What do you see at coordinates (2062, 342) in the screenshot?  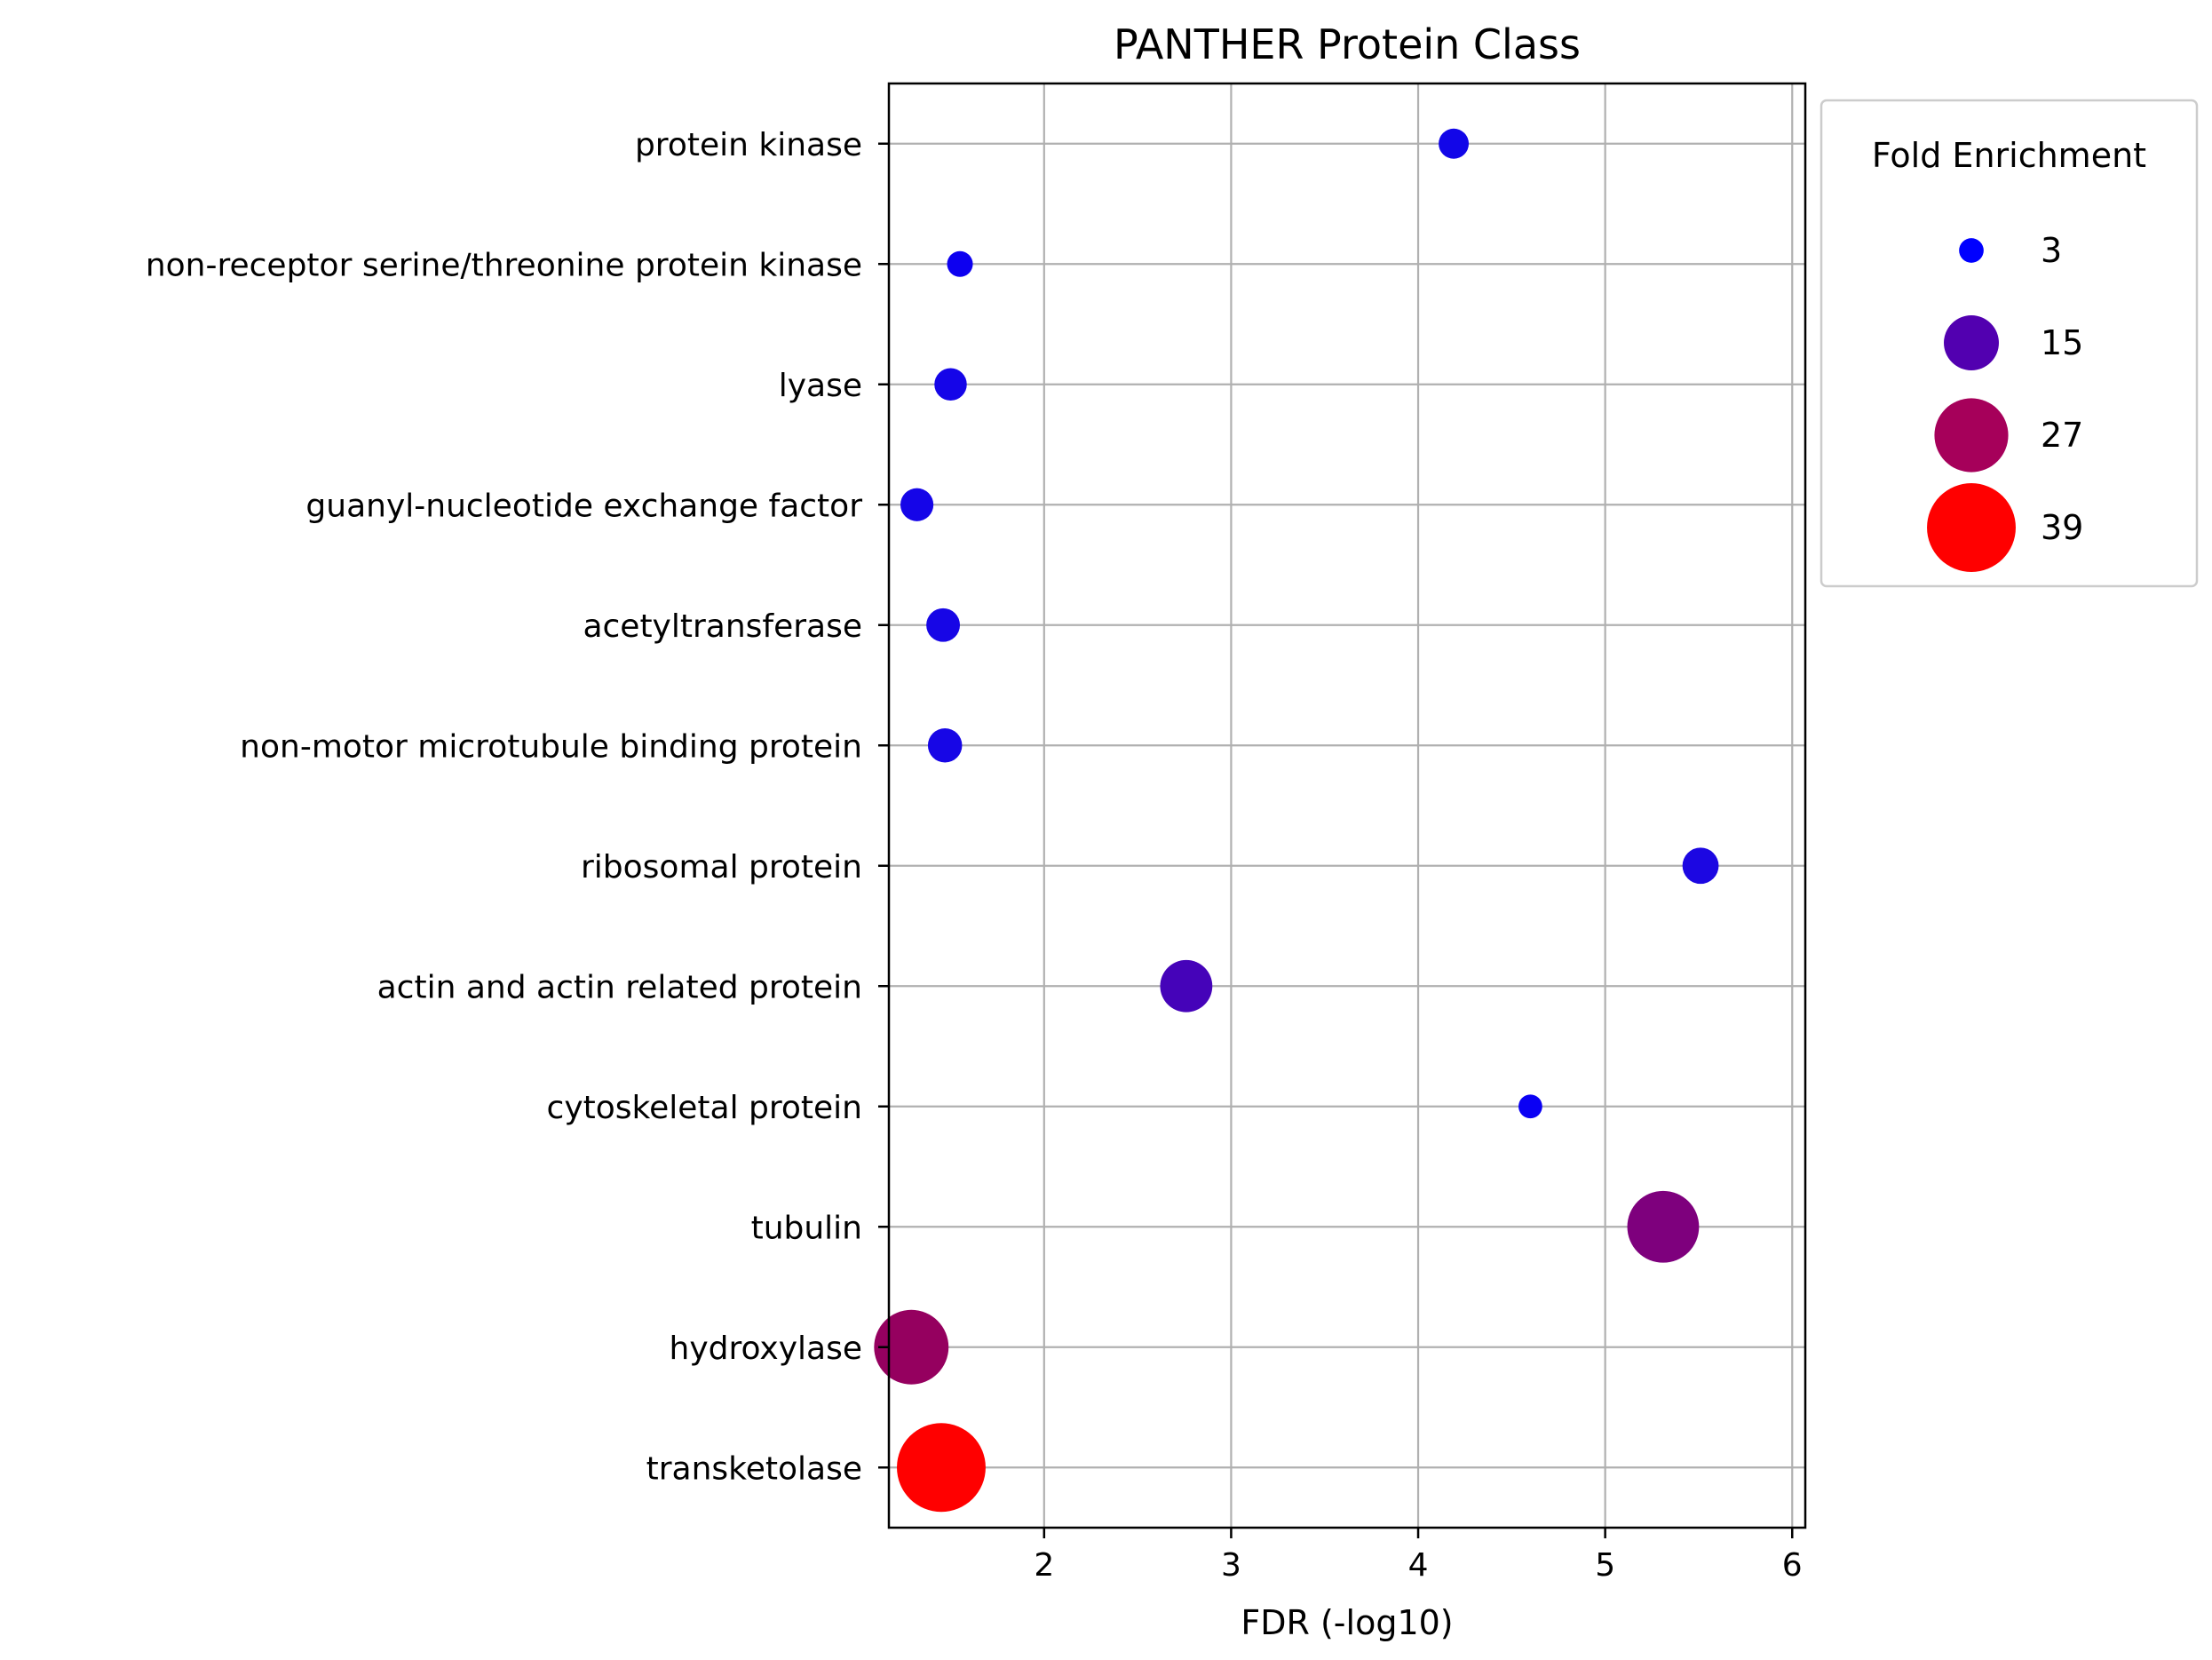 I see `legend-entry-label: 15` at bounding box center [2062, 342].